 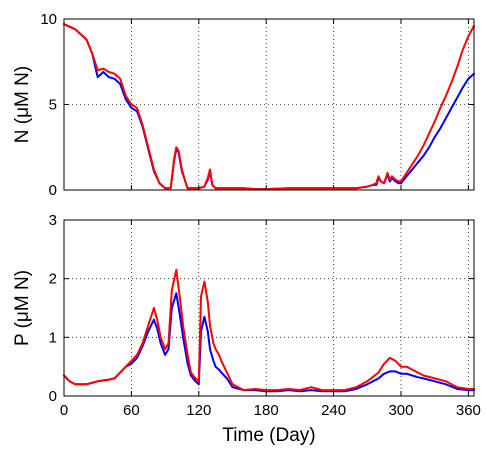 What do you see at coordinates (53, 337) in the screenshot?
I see `phosphorus-y-tick-label: 1` at bounding box center [53, 337].